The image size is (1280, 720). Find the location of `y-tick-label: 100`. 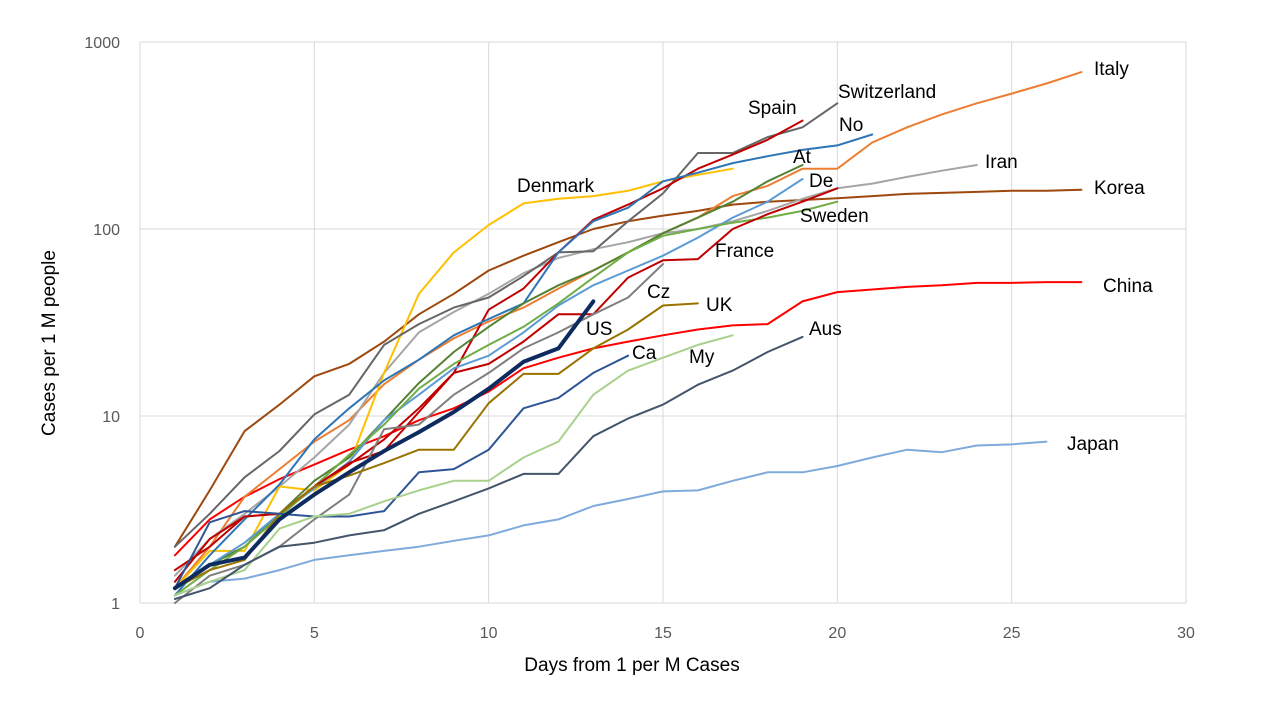

y-tick-label: 100 is located at coordinates (106, 230).